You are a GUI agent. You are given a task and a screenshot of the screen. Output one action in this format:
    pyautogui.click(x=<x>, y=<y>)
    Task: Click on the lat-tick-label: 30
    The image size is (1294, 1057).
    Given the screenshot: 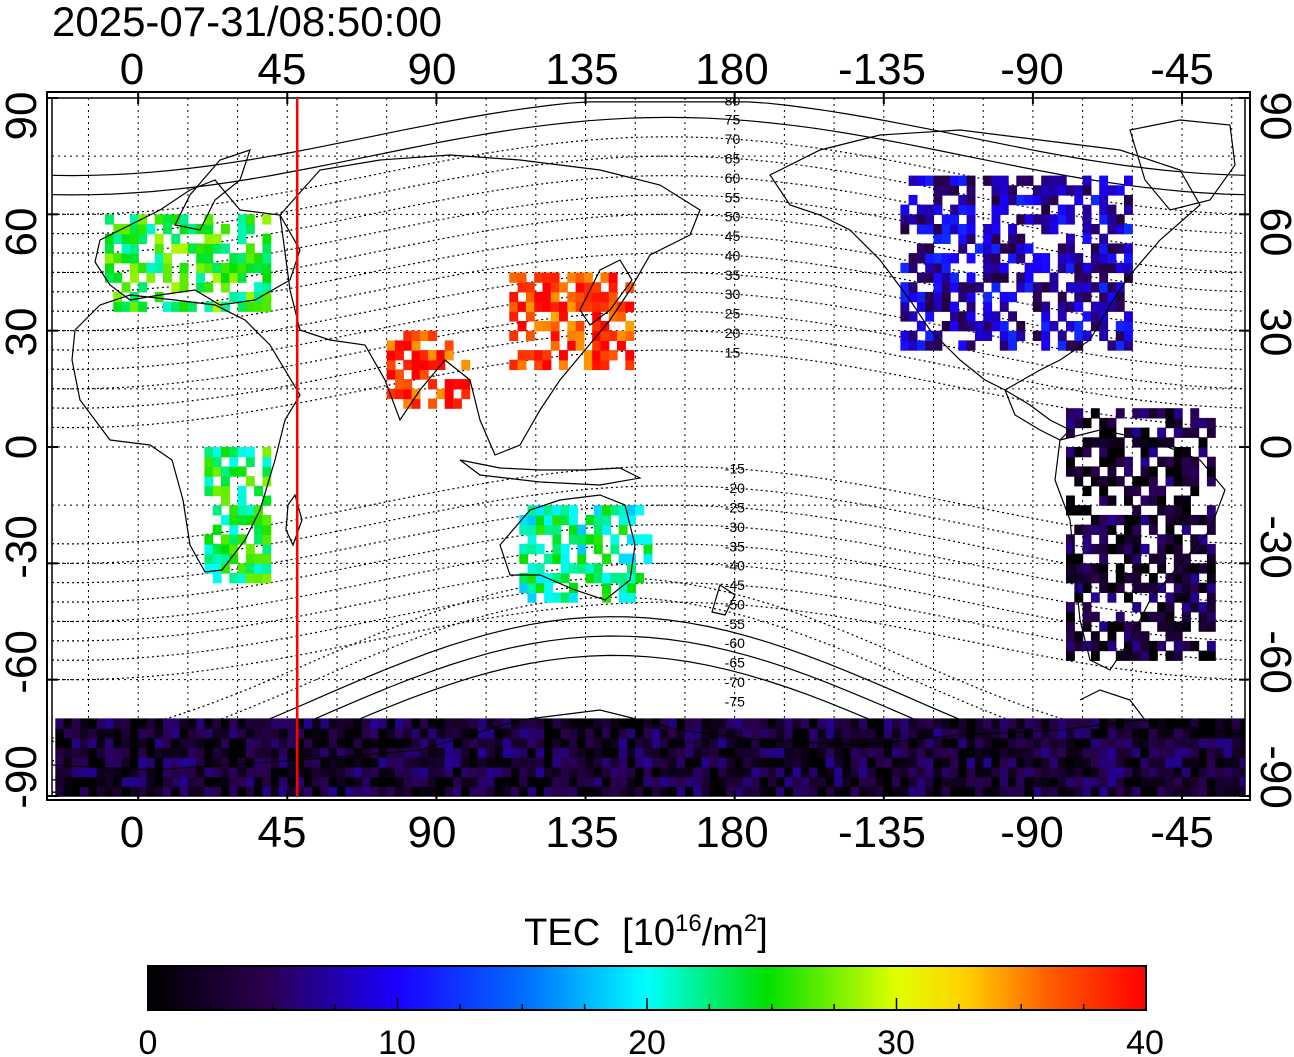 What is the action you would take?
    pyautogui.click(x=1272, y=332)
    